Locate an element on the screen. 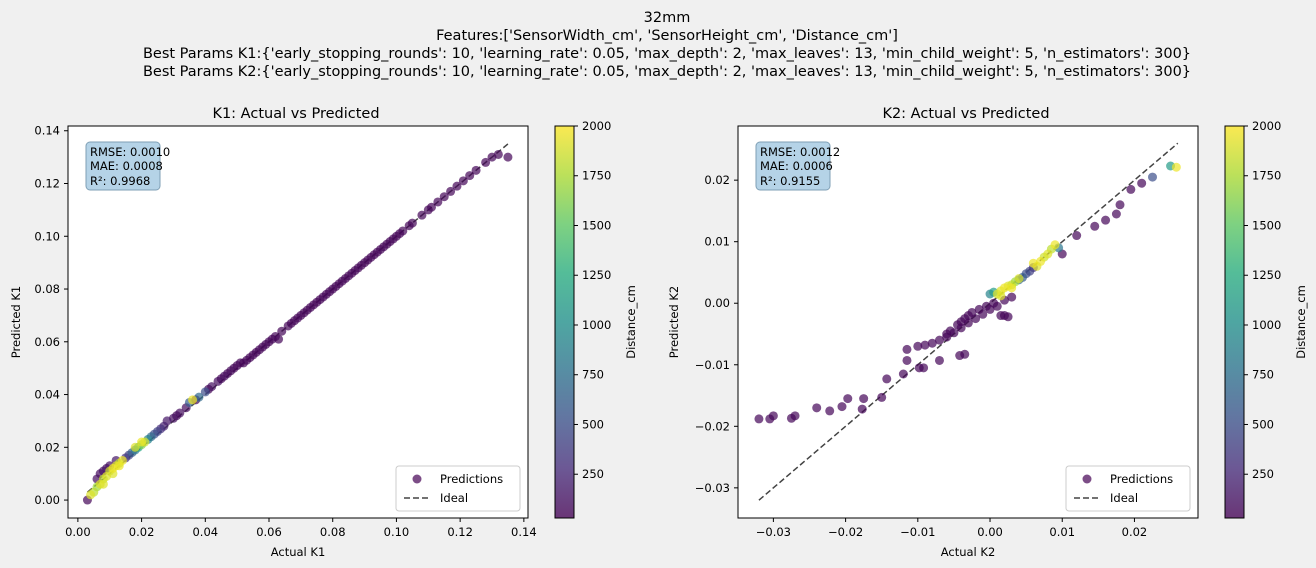 The image size is (1316, 568). k2-stats-box: RMSE: 0.0012 MAE: 0.0006 R²: 0.9155 is located at coordinates (797, 166).